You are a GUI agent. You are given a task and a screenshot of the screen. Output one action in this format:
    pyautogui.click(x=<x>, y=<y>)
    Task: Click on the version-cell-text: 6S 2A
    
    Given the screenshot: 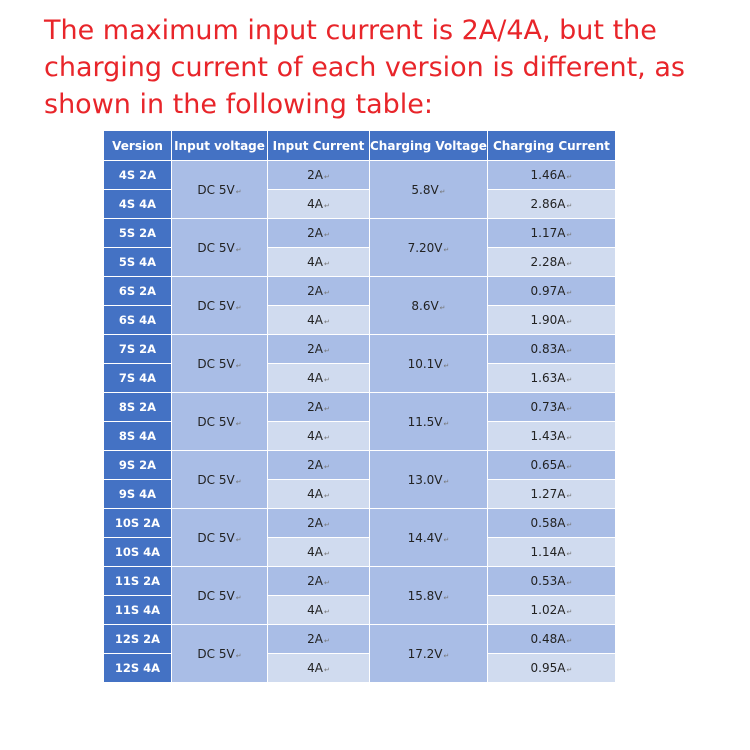 What is the action you would take?
    pyautogui.click(x=137, y=291)
    